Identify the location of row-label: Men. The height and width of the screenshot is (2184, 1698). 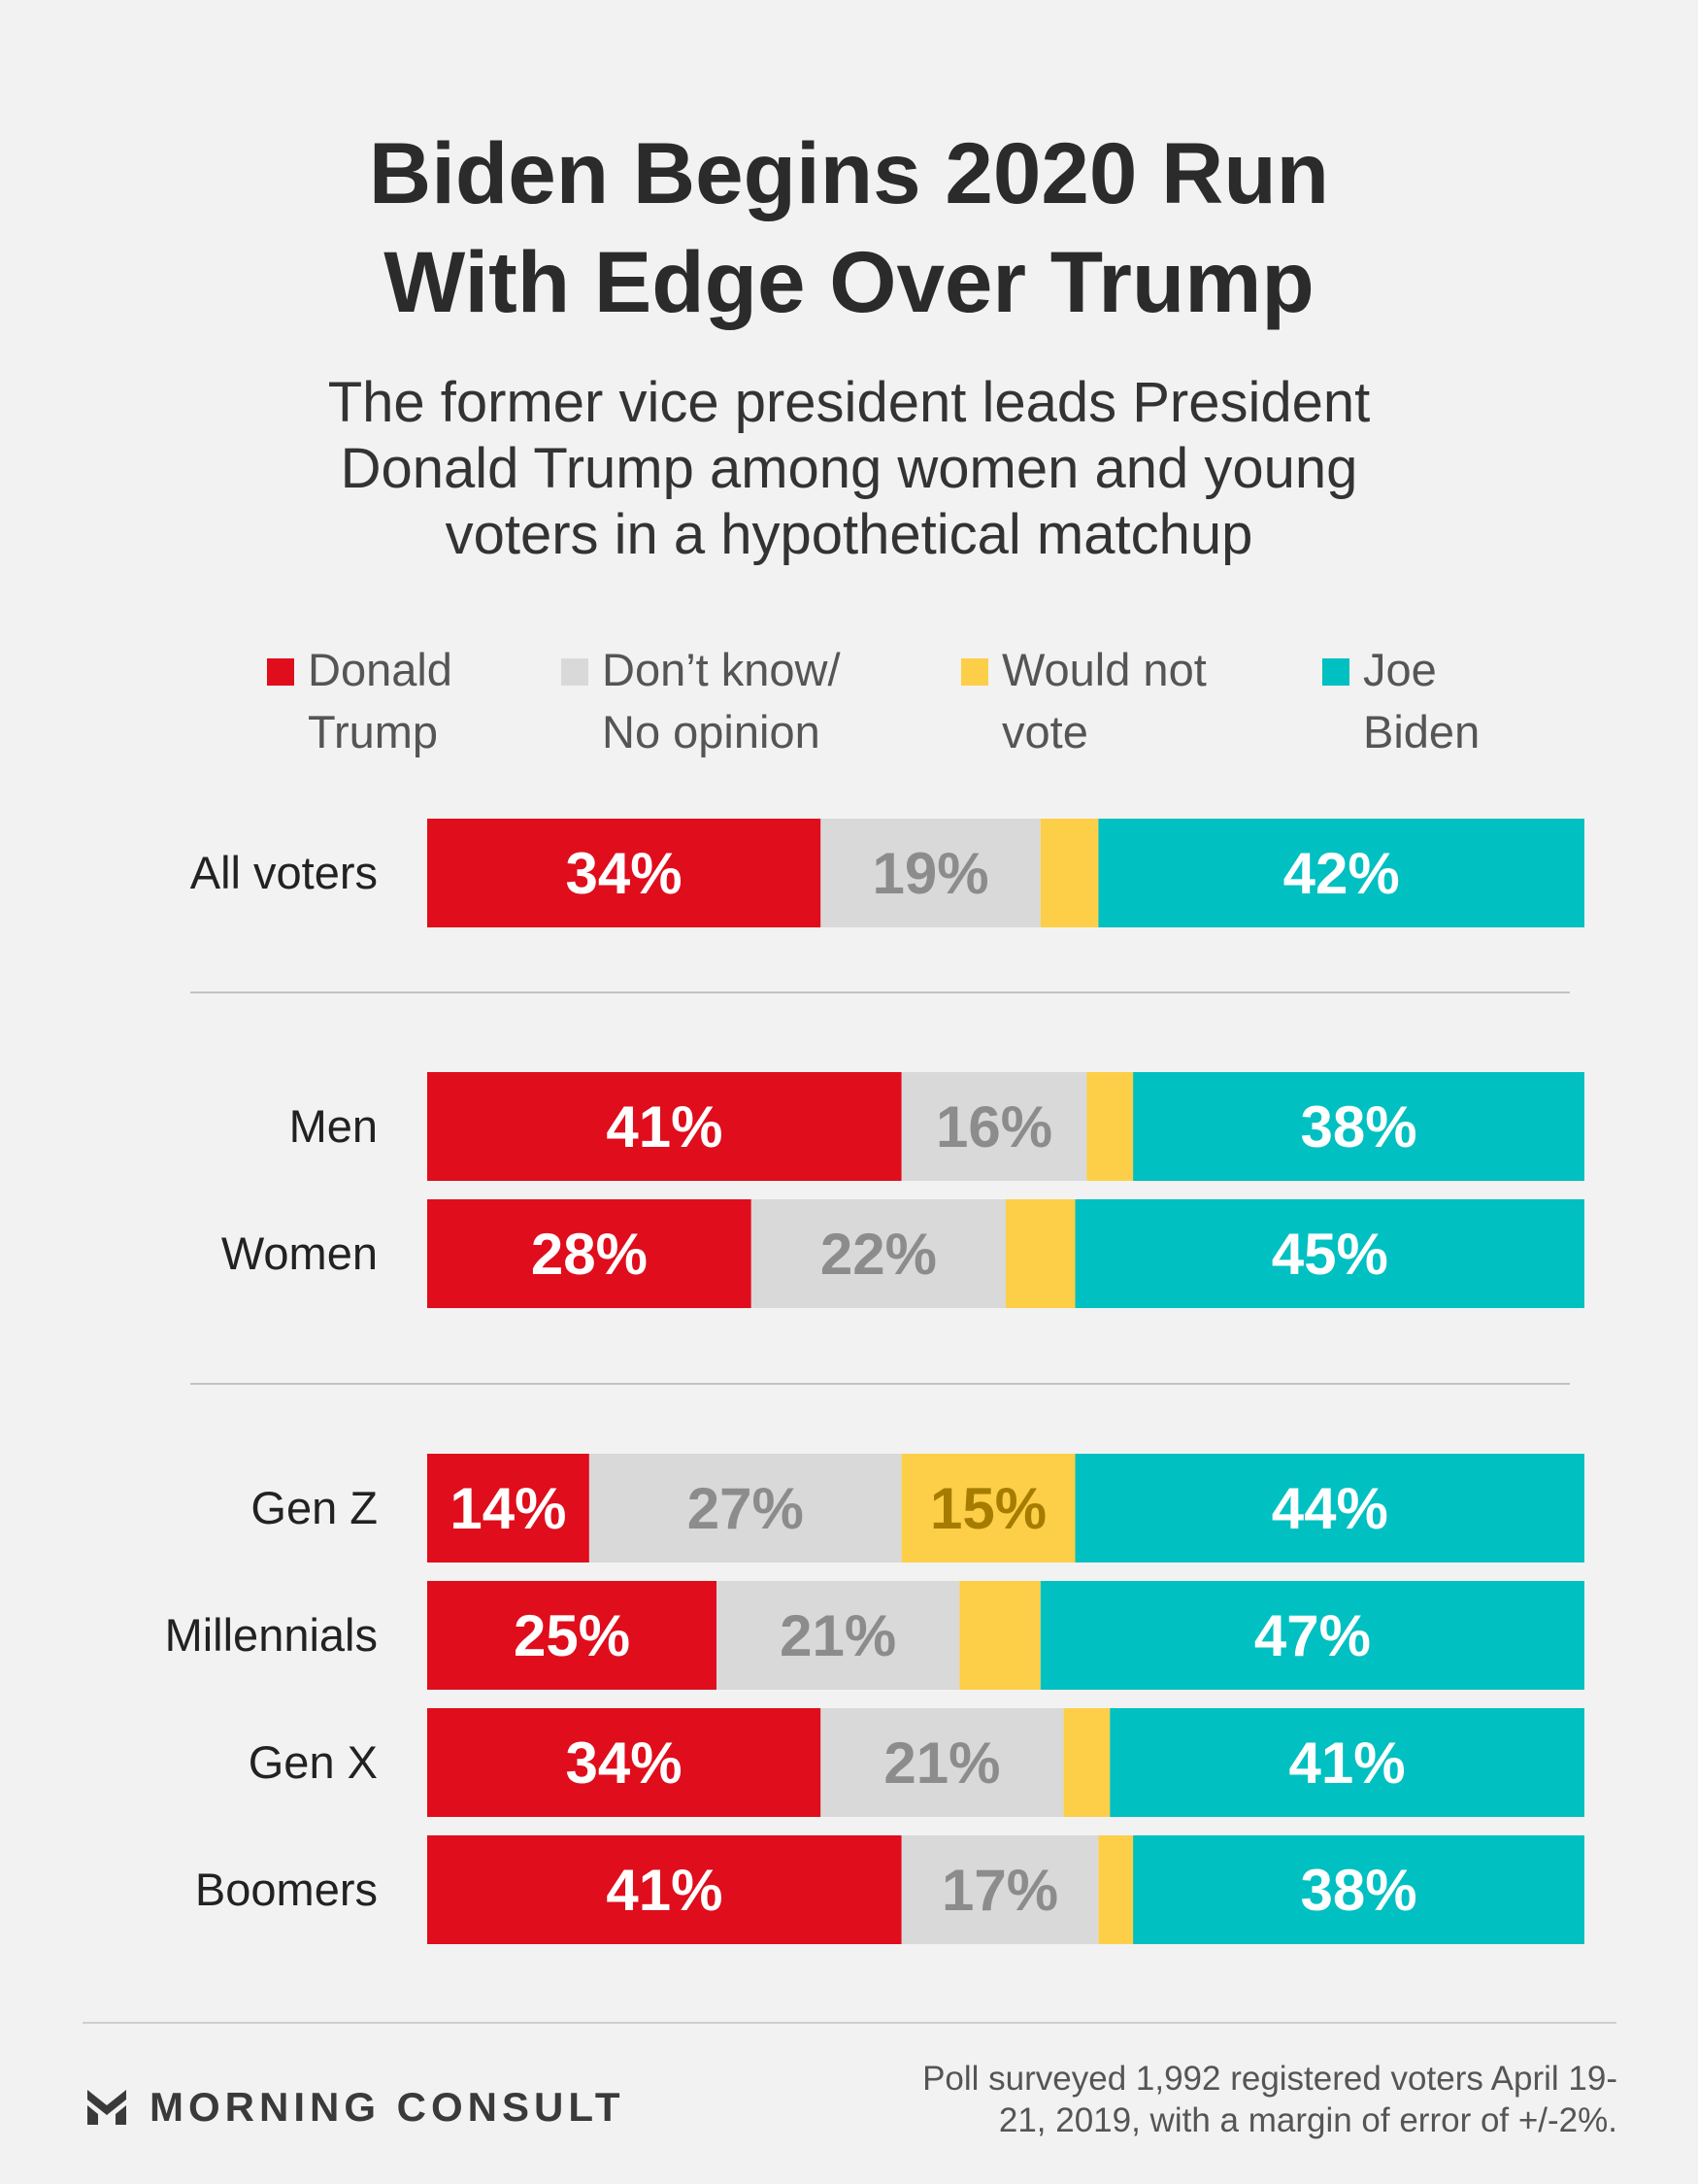
(333, 1126).